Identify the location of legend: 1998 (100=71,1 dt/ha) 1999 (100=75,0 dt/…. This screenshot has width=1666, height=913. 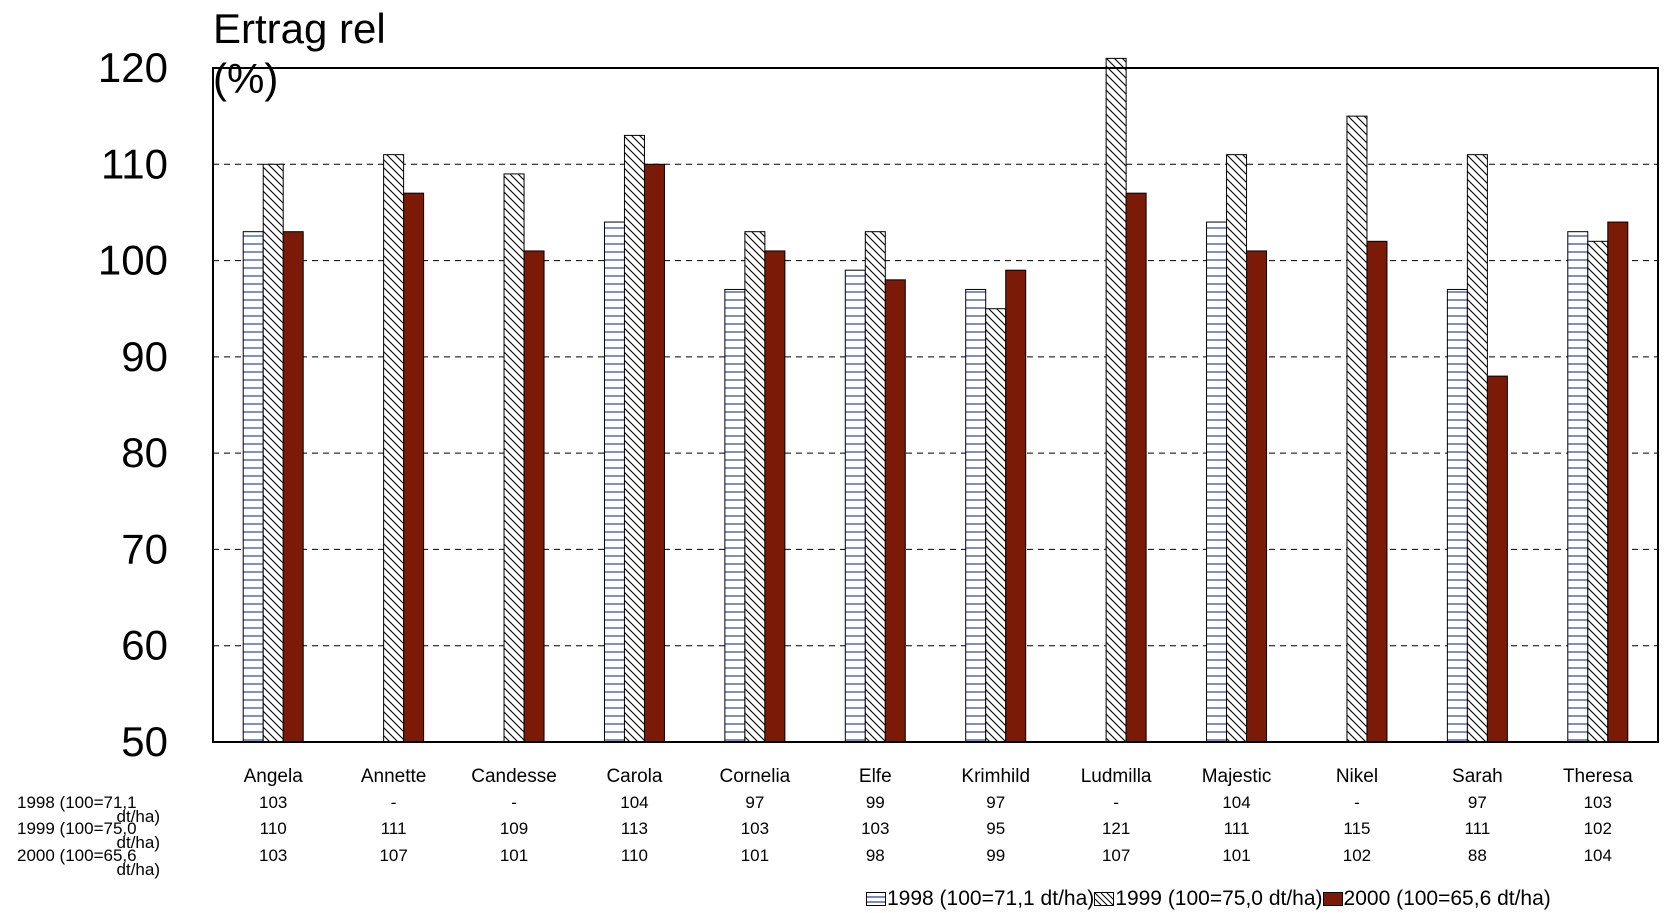
(1208, 899).